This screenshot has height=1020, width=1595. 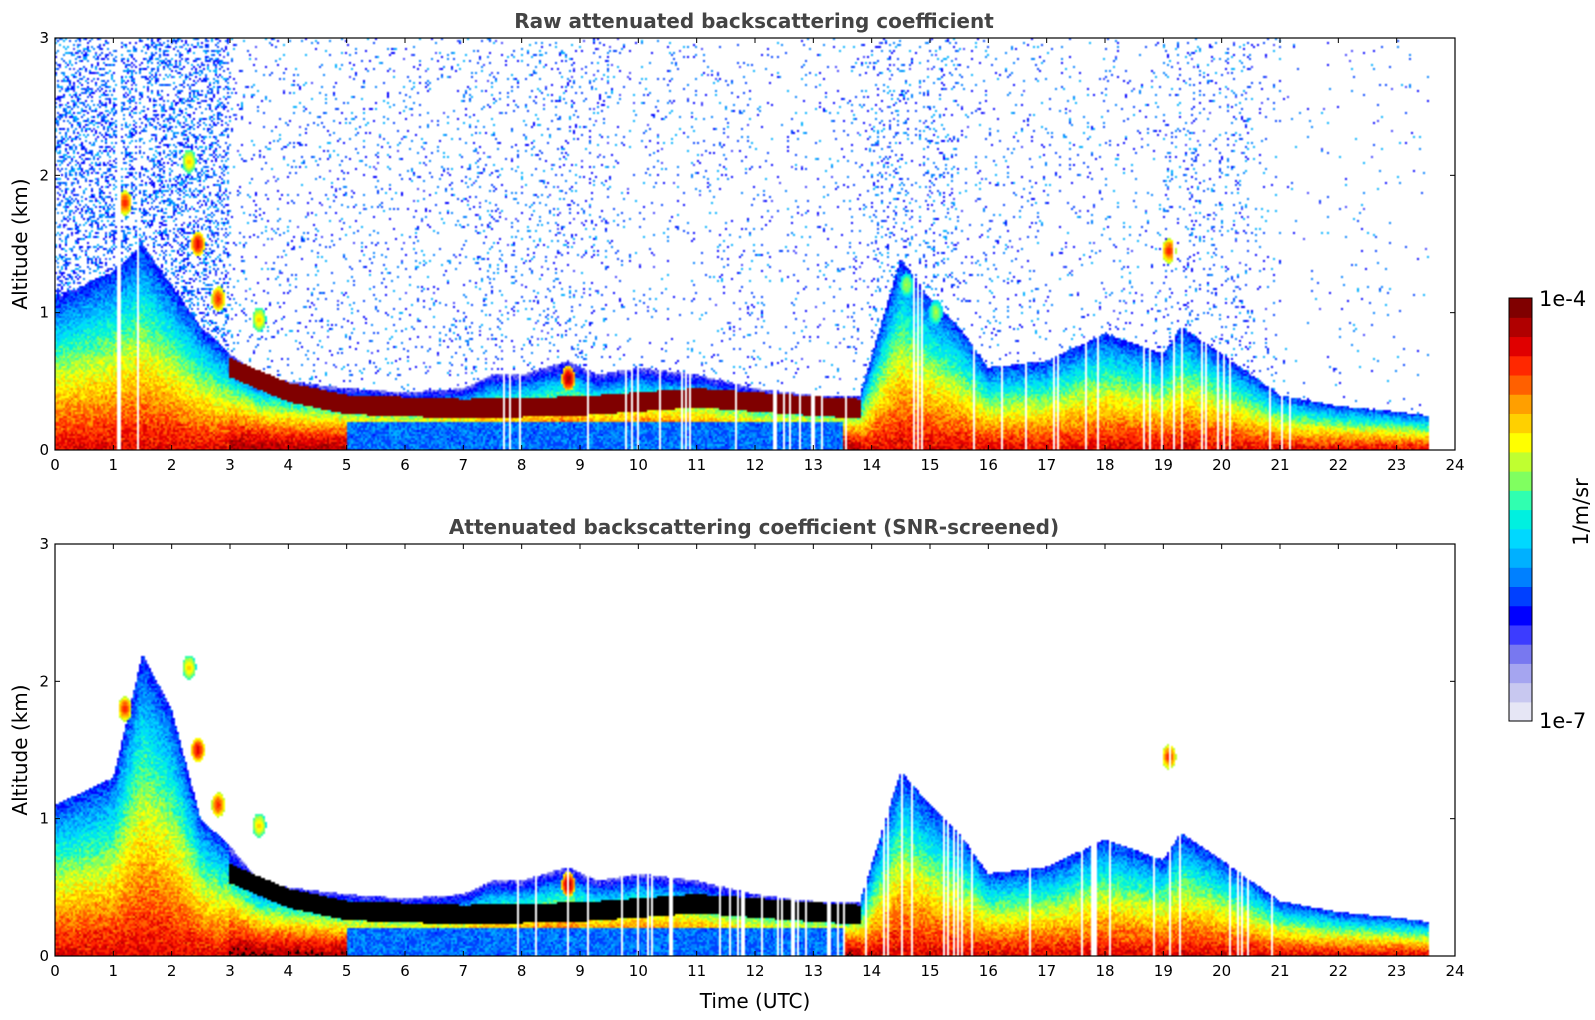 What do you see at coordinates (1562, 721) in the screenshot?
I see `colorbar-min-label: 1e-7` at bounding box center [1562, 721].